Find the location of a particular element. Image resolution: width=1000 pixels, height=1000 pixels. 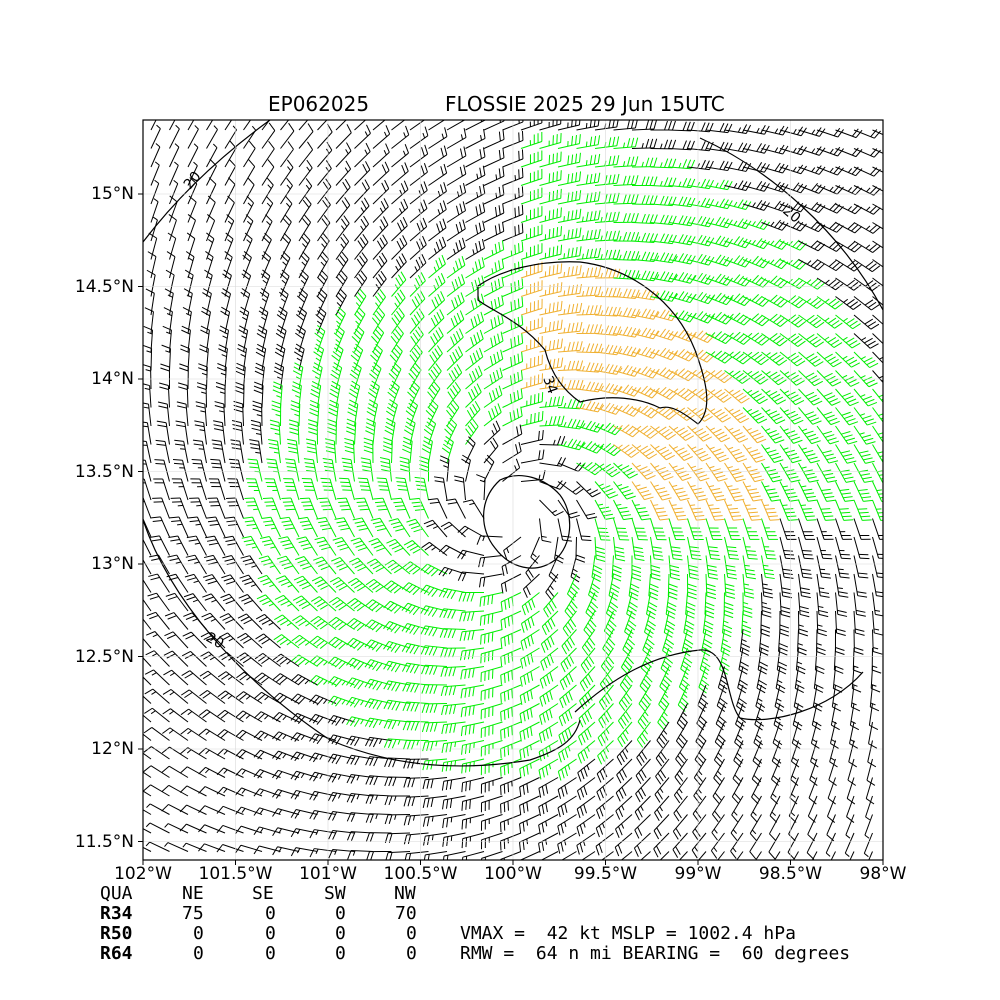

x-tick-label: 102°W is located at coordinates (143, 874).